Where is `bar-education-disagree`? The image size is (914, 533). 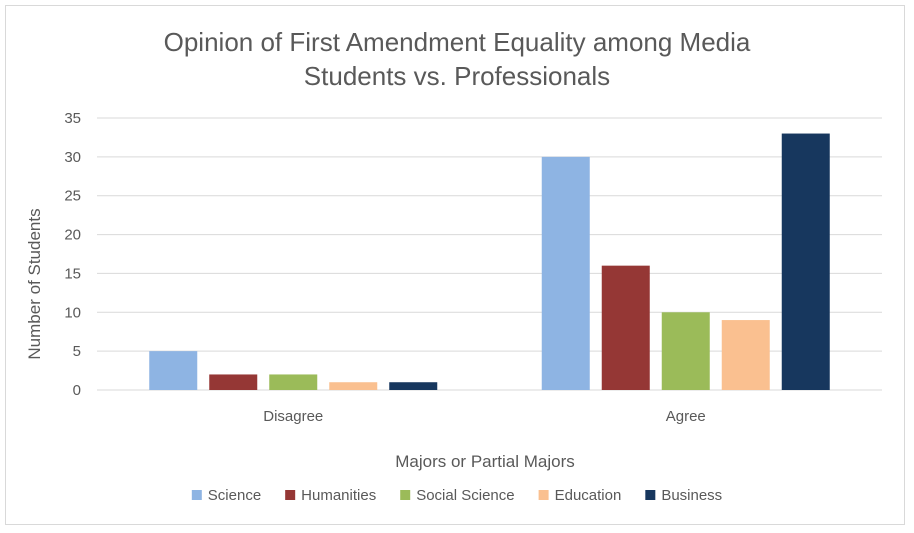 bar-education-disagree is located at coordinates (353, 386).